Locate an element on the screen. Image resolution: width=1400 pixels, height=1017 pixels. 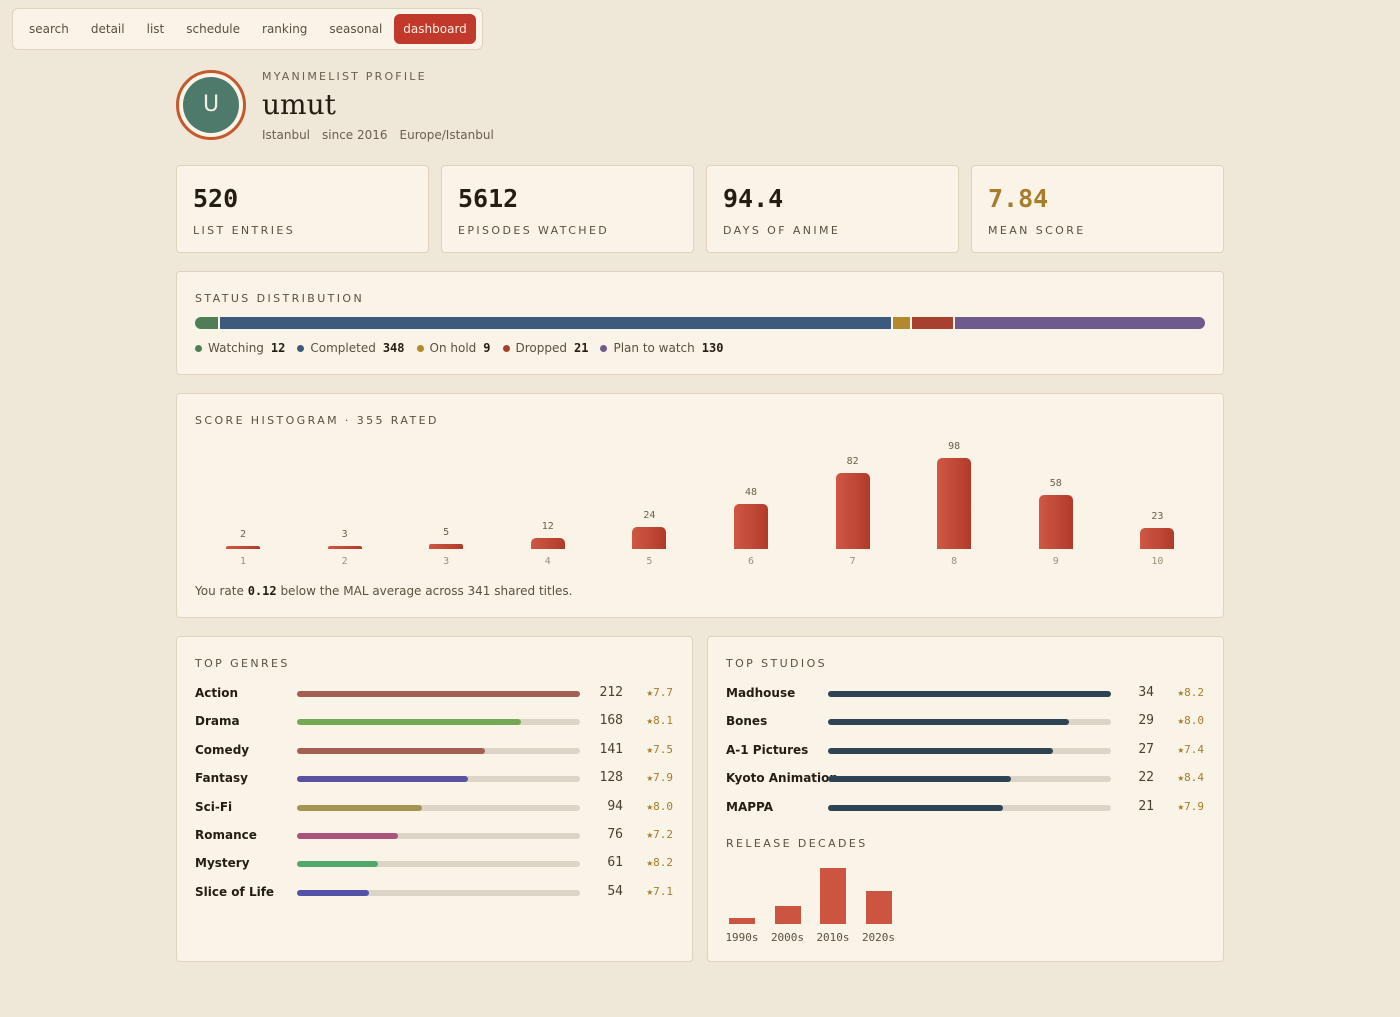
histogram-x-label: 7 is located at coordinates (852, 561).